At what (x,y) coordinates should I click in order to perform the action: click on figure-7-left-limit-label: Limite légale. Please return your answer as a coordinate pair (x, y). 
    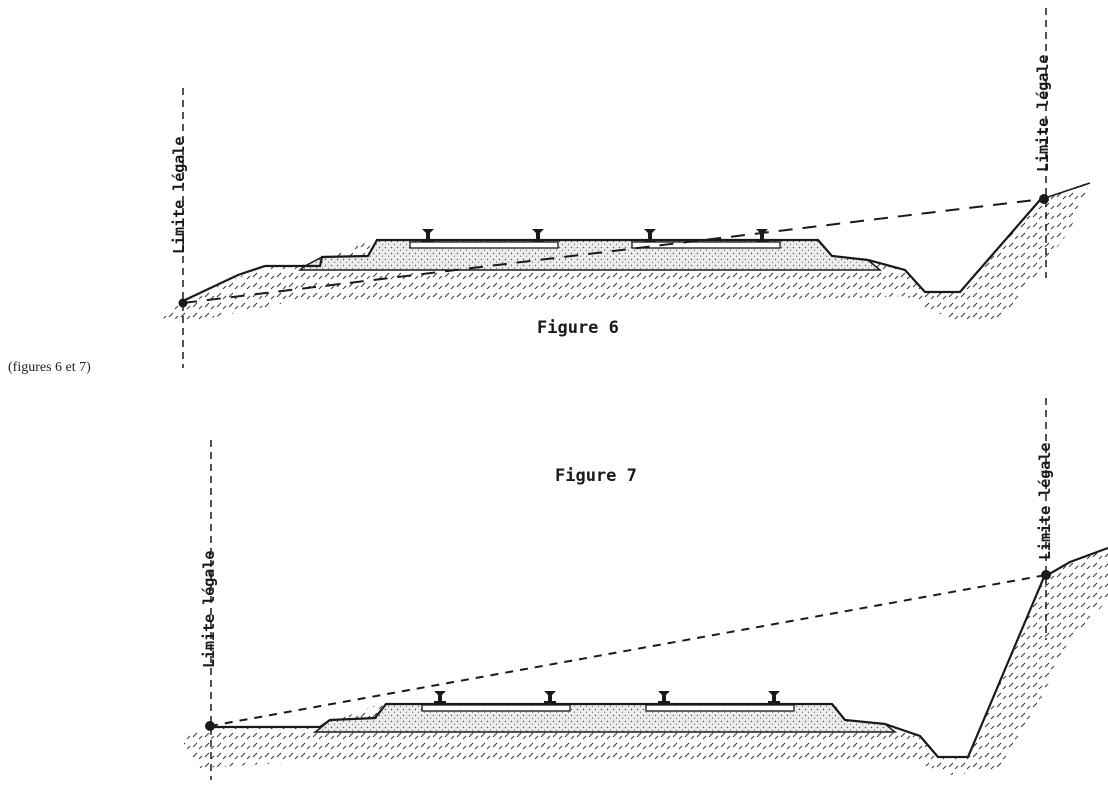
    Looking at the image, I should click on (209, 609).